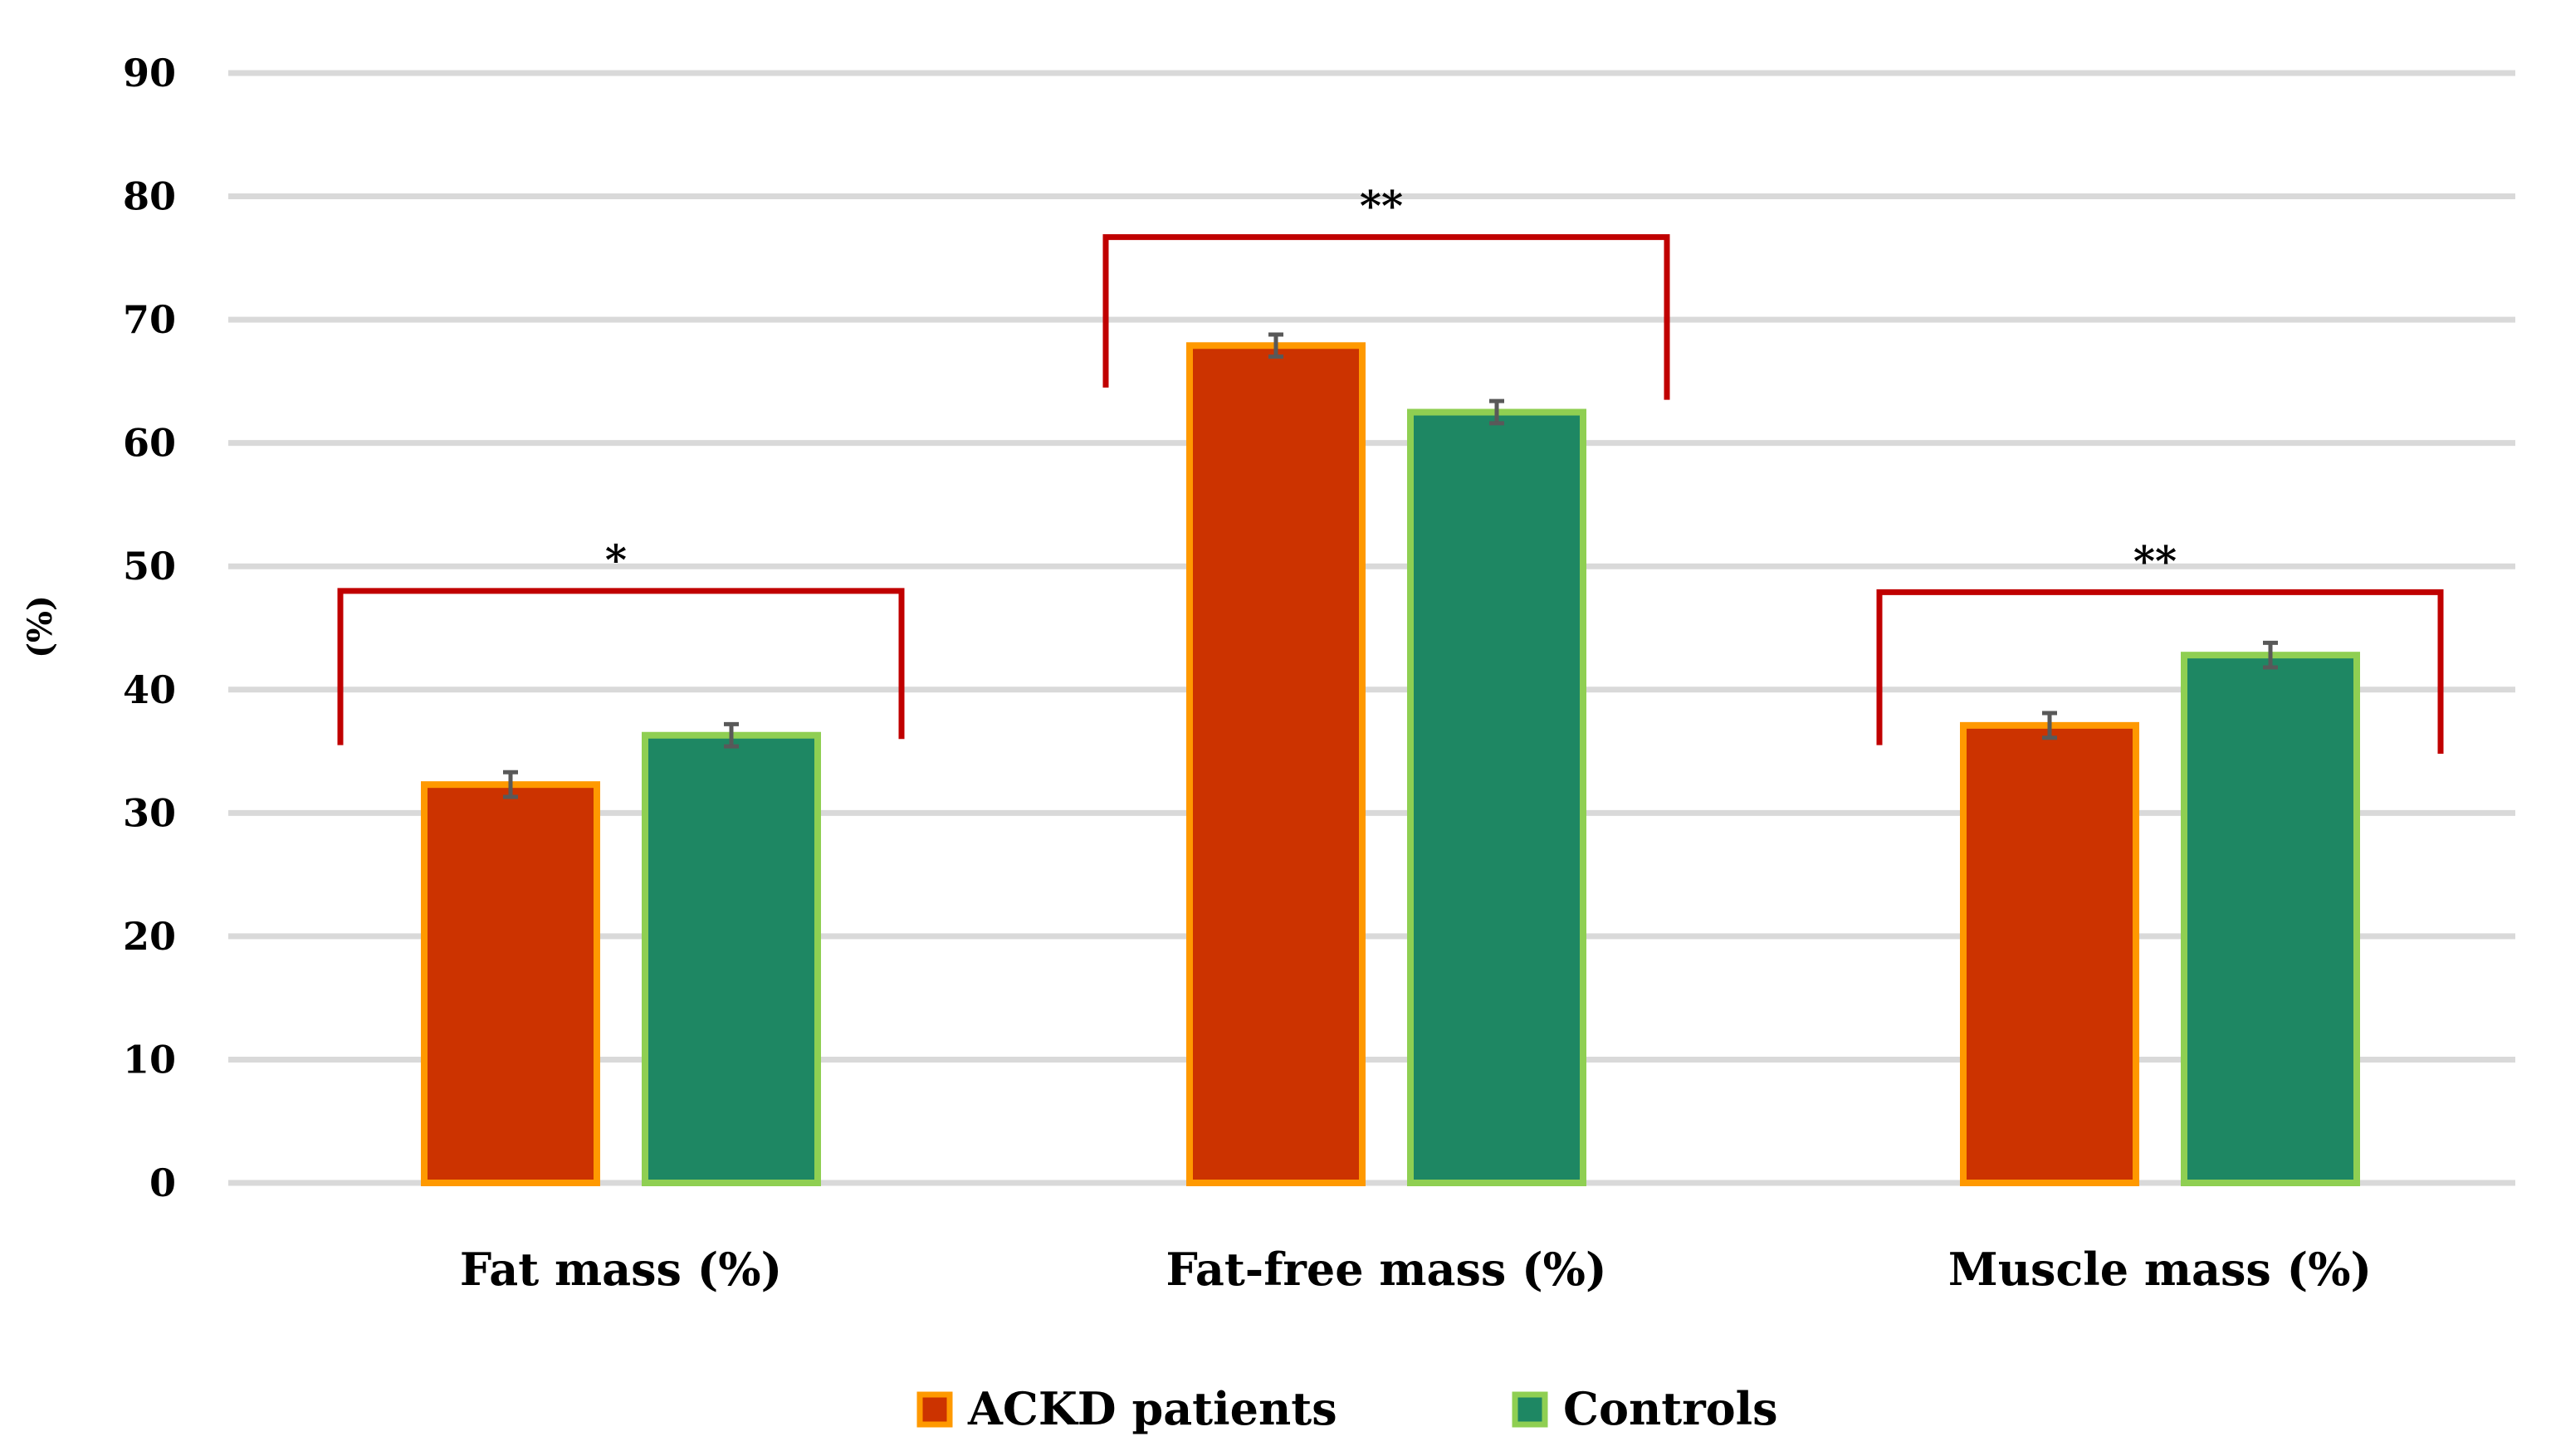  I want to click on legend: ACKD patients Controls, so click(1347, 1408).